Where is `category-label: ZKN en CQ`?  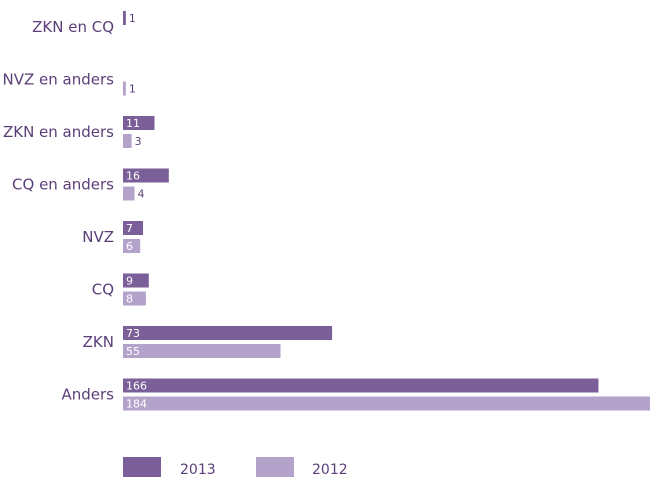
category-label: ZKN en CQ is located at coordinates (73, 27).